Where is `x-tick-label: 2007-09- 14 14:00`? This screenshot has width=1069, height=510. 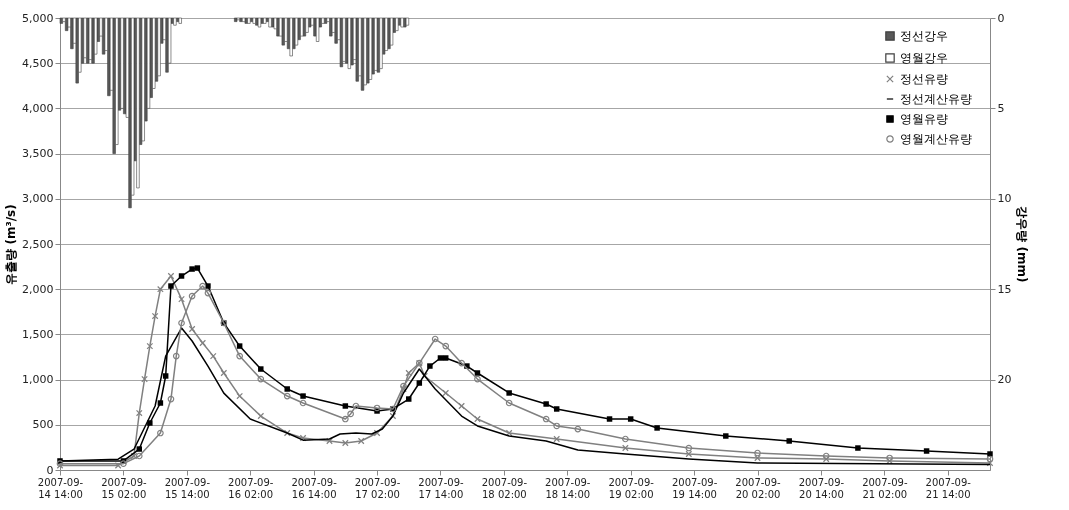
x-tick-label: 2007-09- 14 14:00 is located at coordinates (60, 488).